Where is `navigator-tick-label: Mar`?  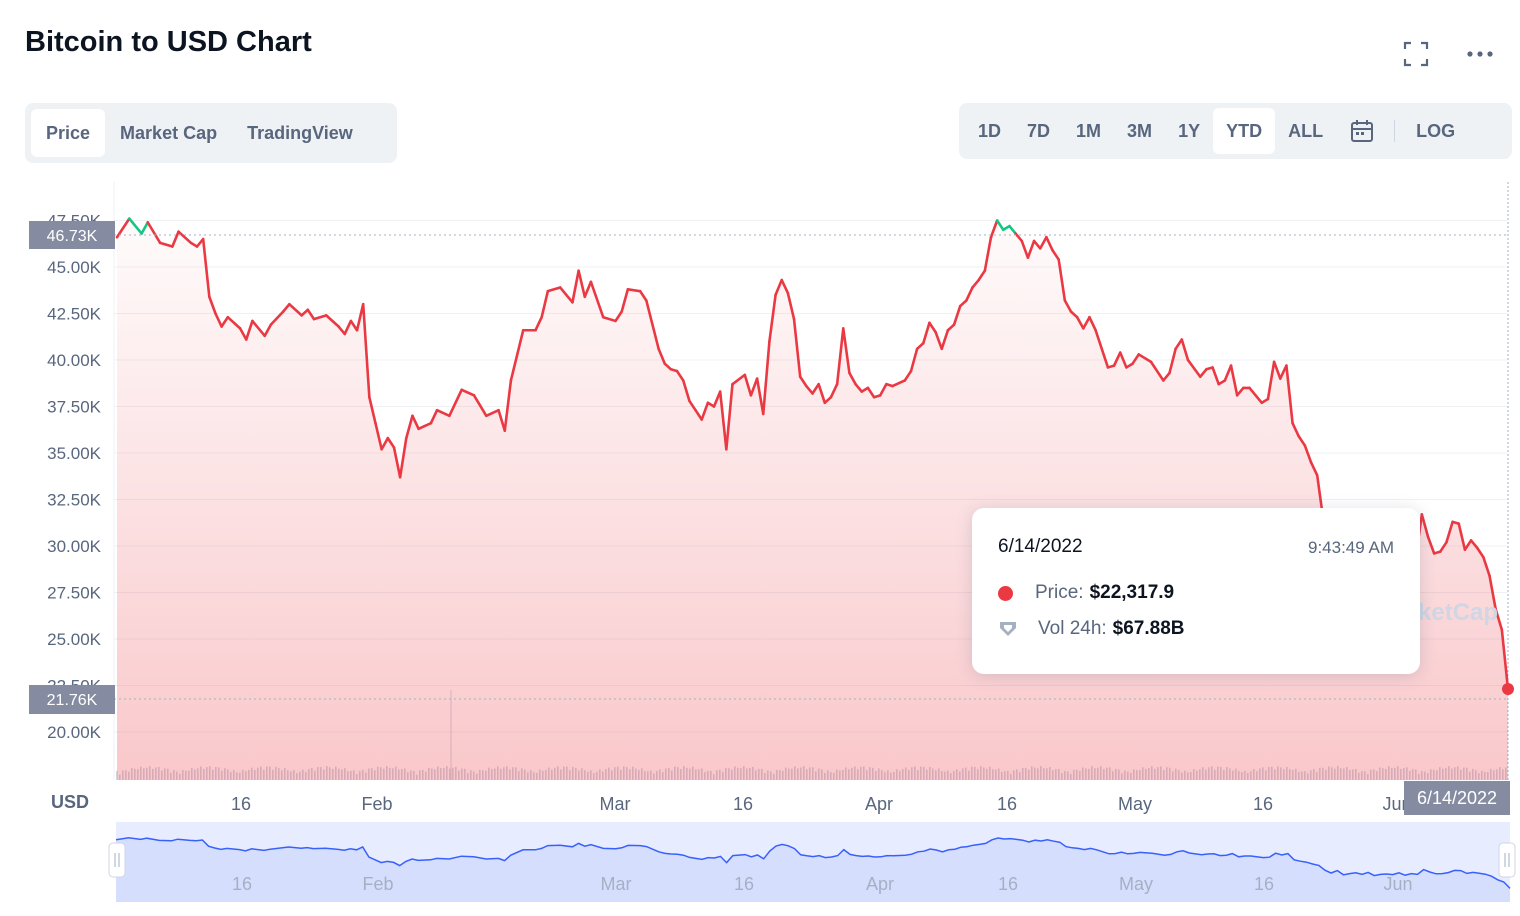
navigator-tick-label: Mar is located at coordinates (616, 884).